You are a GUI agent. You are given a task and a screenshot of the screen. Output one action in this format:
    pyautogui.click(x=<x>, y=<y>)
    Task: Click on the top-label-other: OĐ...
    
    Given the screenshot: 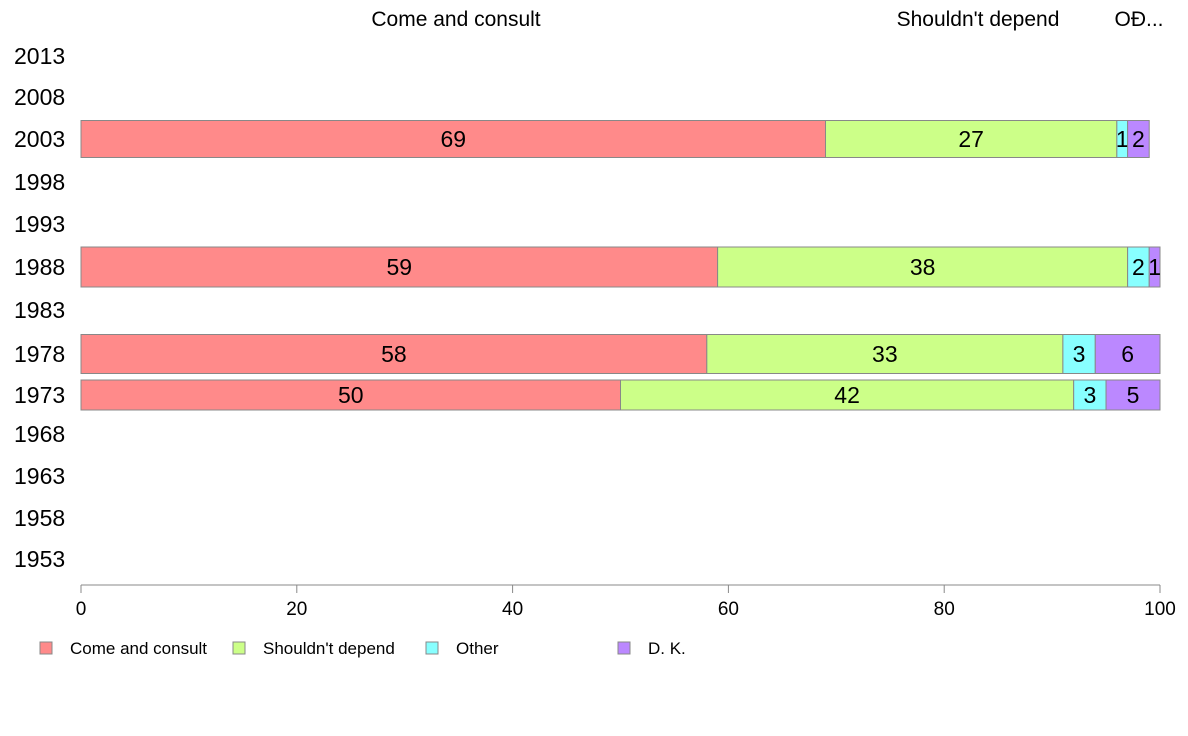 What is the action you would take?
    pyautogui.click(x=1138, y=19)
    